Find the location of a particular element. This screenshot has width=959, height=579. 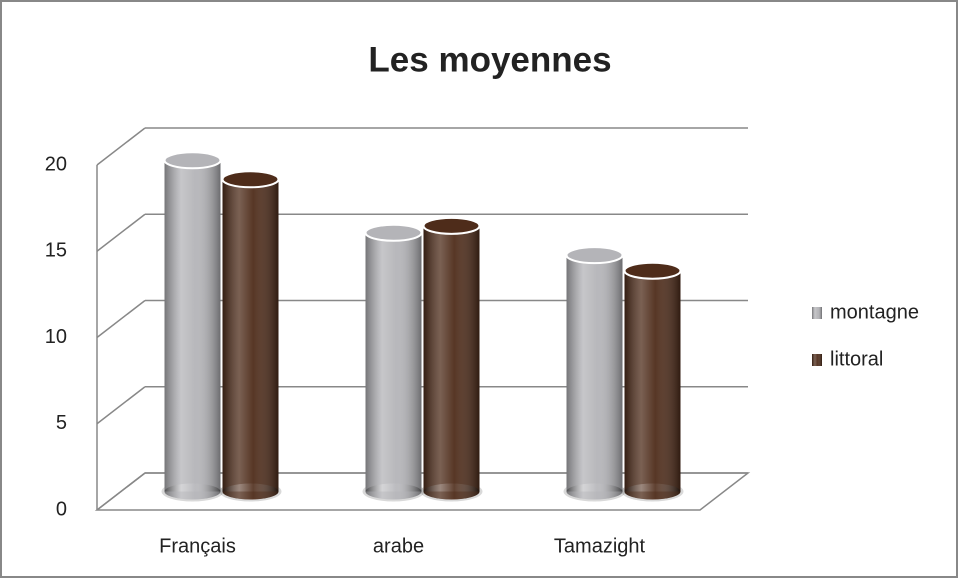

y-tick-label: 10 is located at coordinates (56, 337).